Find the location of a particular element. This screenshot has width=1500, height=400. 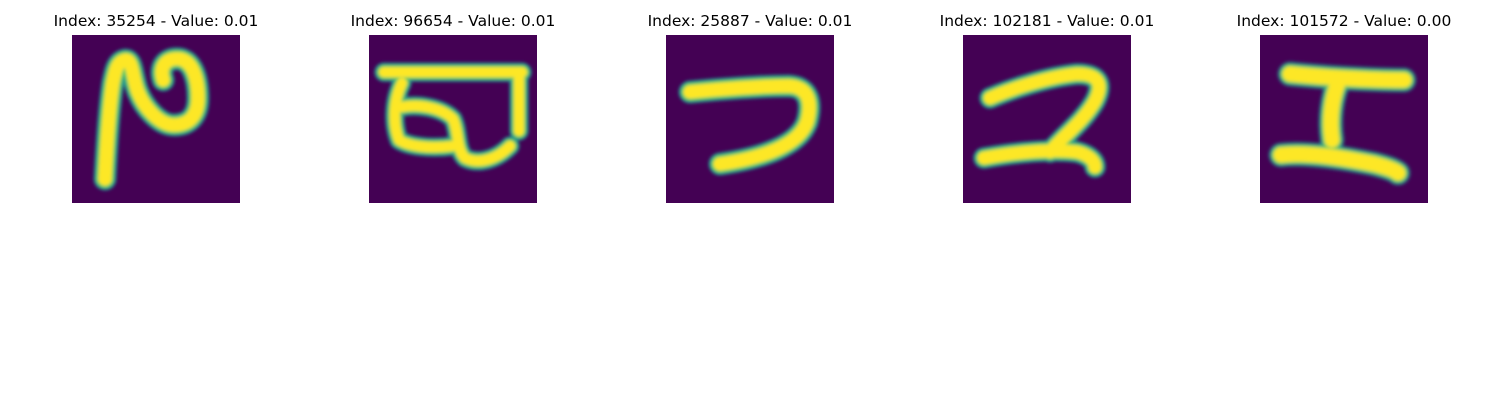

panel-title-4: Index: 102181 - Value: 0.01 is located at coordinates (1047, 21).